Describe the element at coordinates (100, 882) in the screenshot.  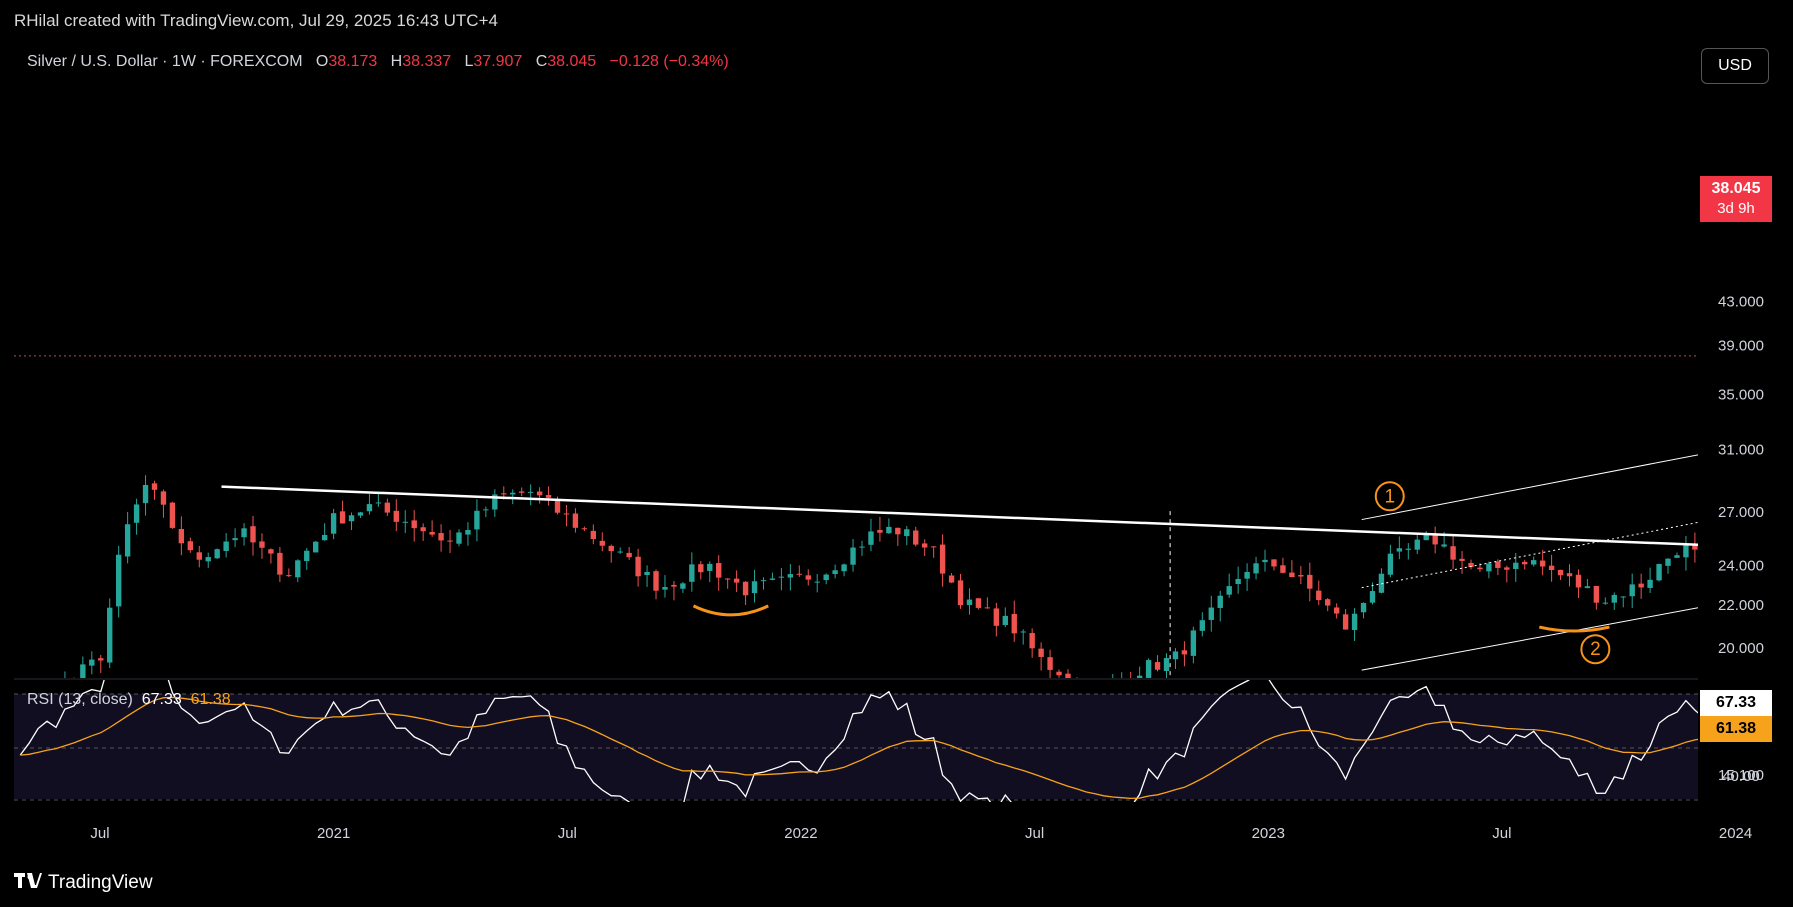
I see `brand-name: TradingView` at that location.